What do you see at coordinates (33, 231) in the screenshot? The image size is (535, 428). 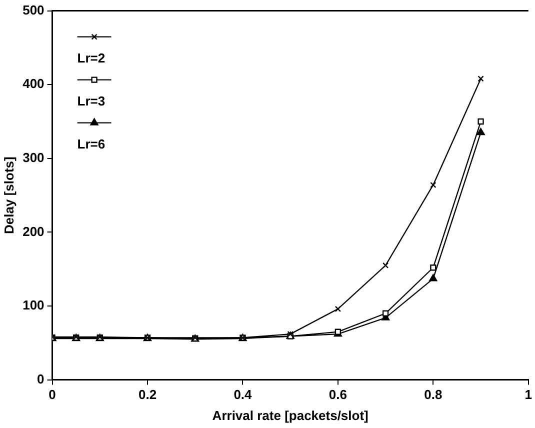 I see `y-tick-label: 200` at bounding box center [33, 231].